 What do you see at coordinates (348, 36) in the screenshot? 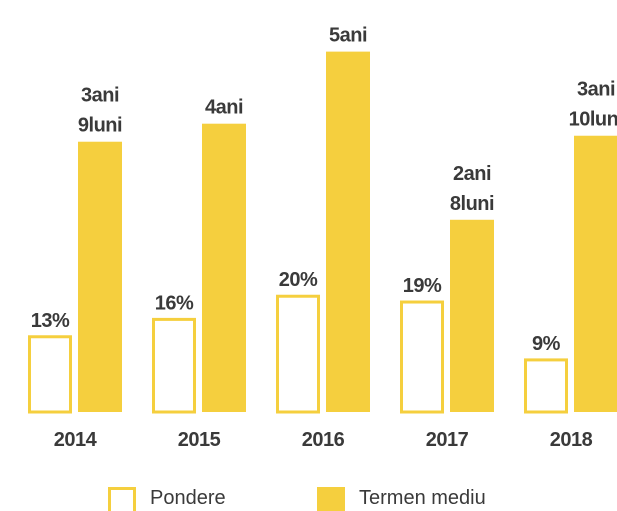
I see `data-label: 5ani` at bounding box center [348, 36].